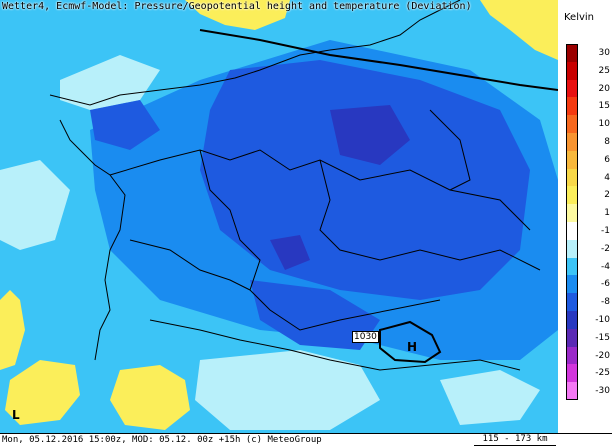  I want to click on legend-label: -6, so click(605, 284).